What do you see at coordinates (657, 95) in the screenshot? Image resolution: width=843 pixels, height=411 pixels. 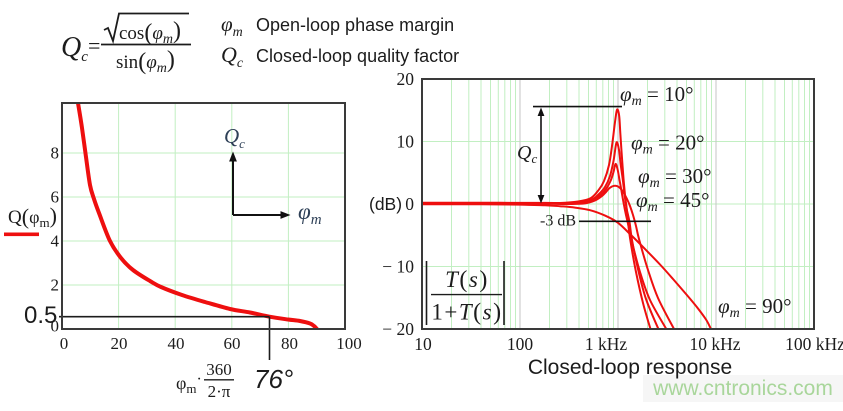 I see `svg-text: φm = 10°` at bounding box center [657, 95].